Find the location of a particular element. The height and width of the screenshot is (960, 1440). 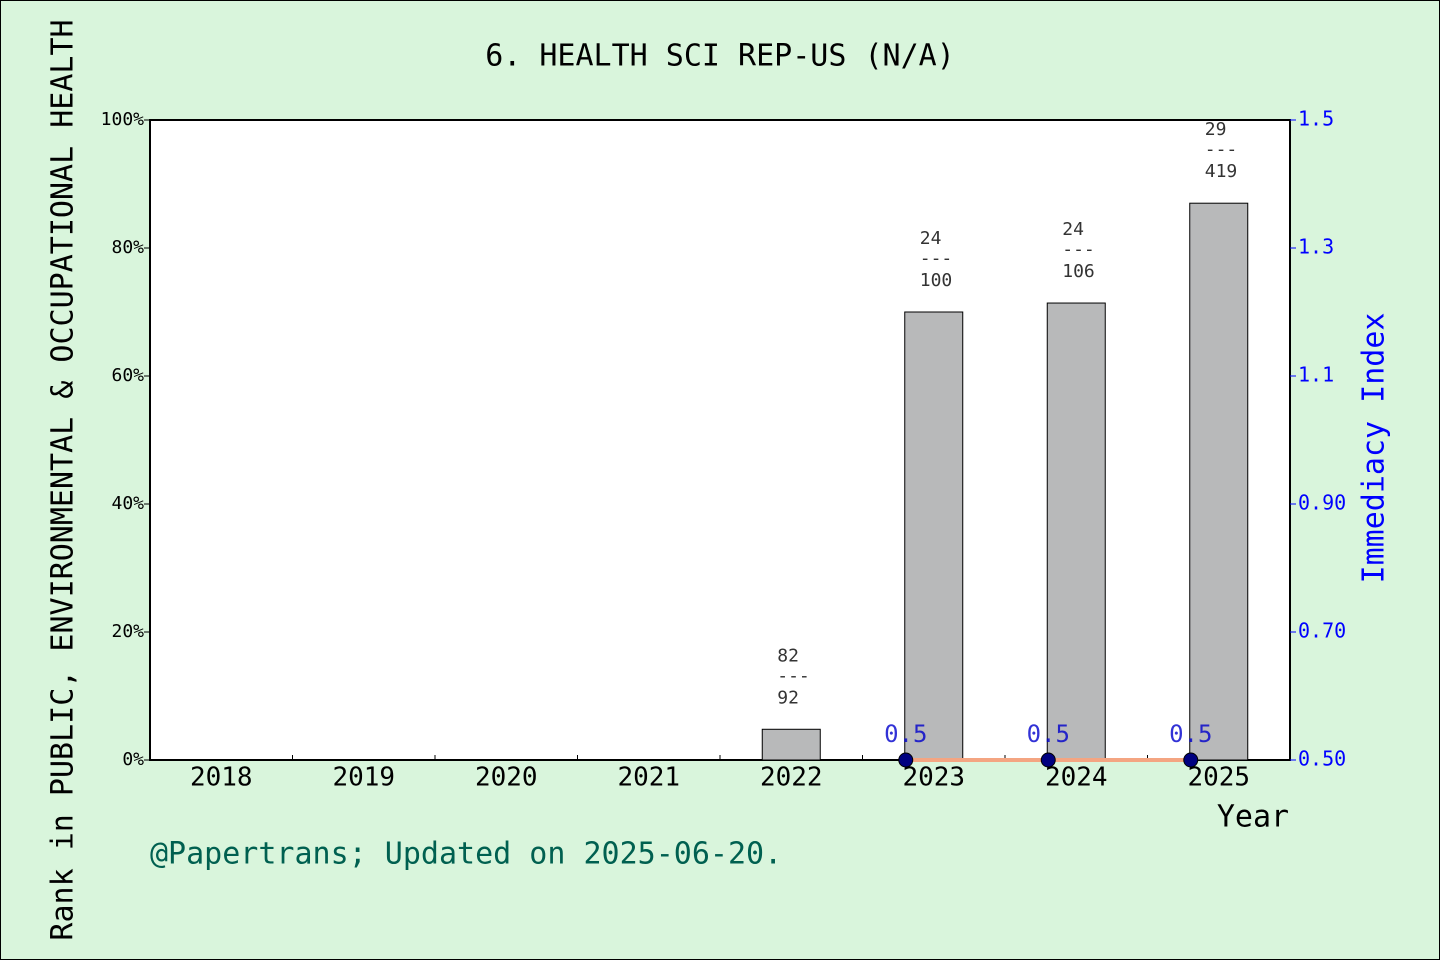

x-tick-label: 2022 is located at coordinates (791, 778).